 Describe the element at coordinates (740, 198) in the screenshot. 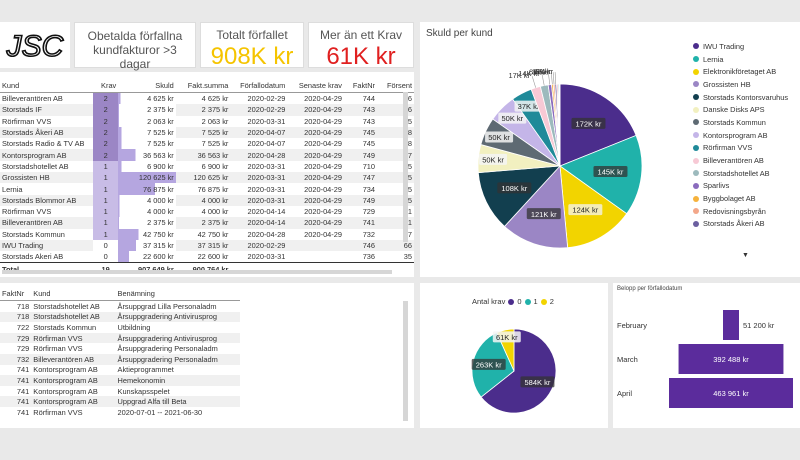

I see `legend-item: Byggbolaget AB` at that location.